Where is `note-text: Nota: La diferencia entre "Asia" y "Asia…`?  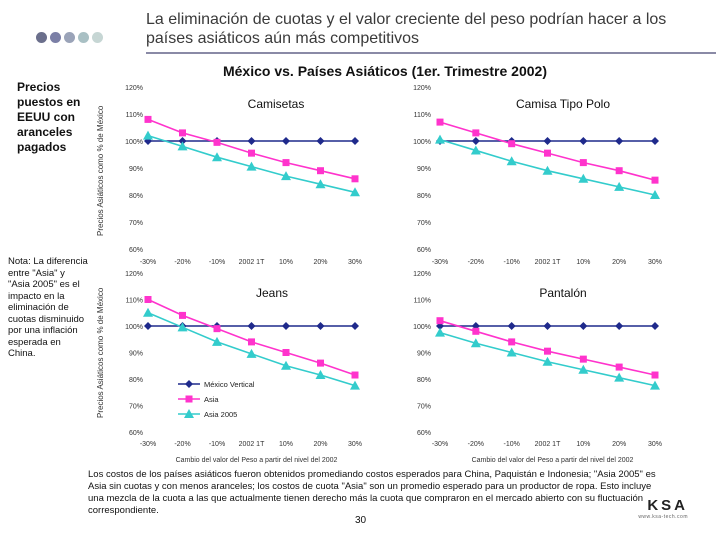 note-text: Nota: La diferencia entre "Asia" y "Asia… is located at coordinates (48, 307).